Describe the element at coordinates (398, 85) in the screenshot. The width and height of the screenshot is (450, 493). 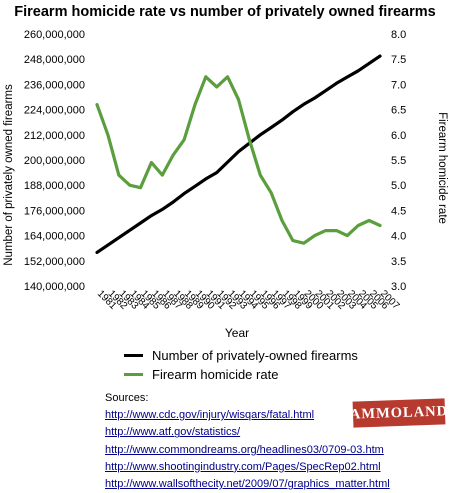
I see `y-right-tick-label: 7.0` at that location.